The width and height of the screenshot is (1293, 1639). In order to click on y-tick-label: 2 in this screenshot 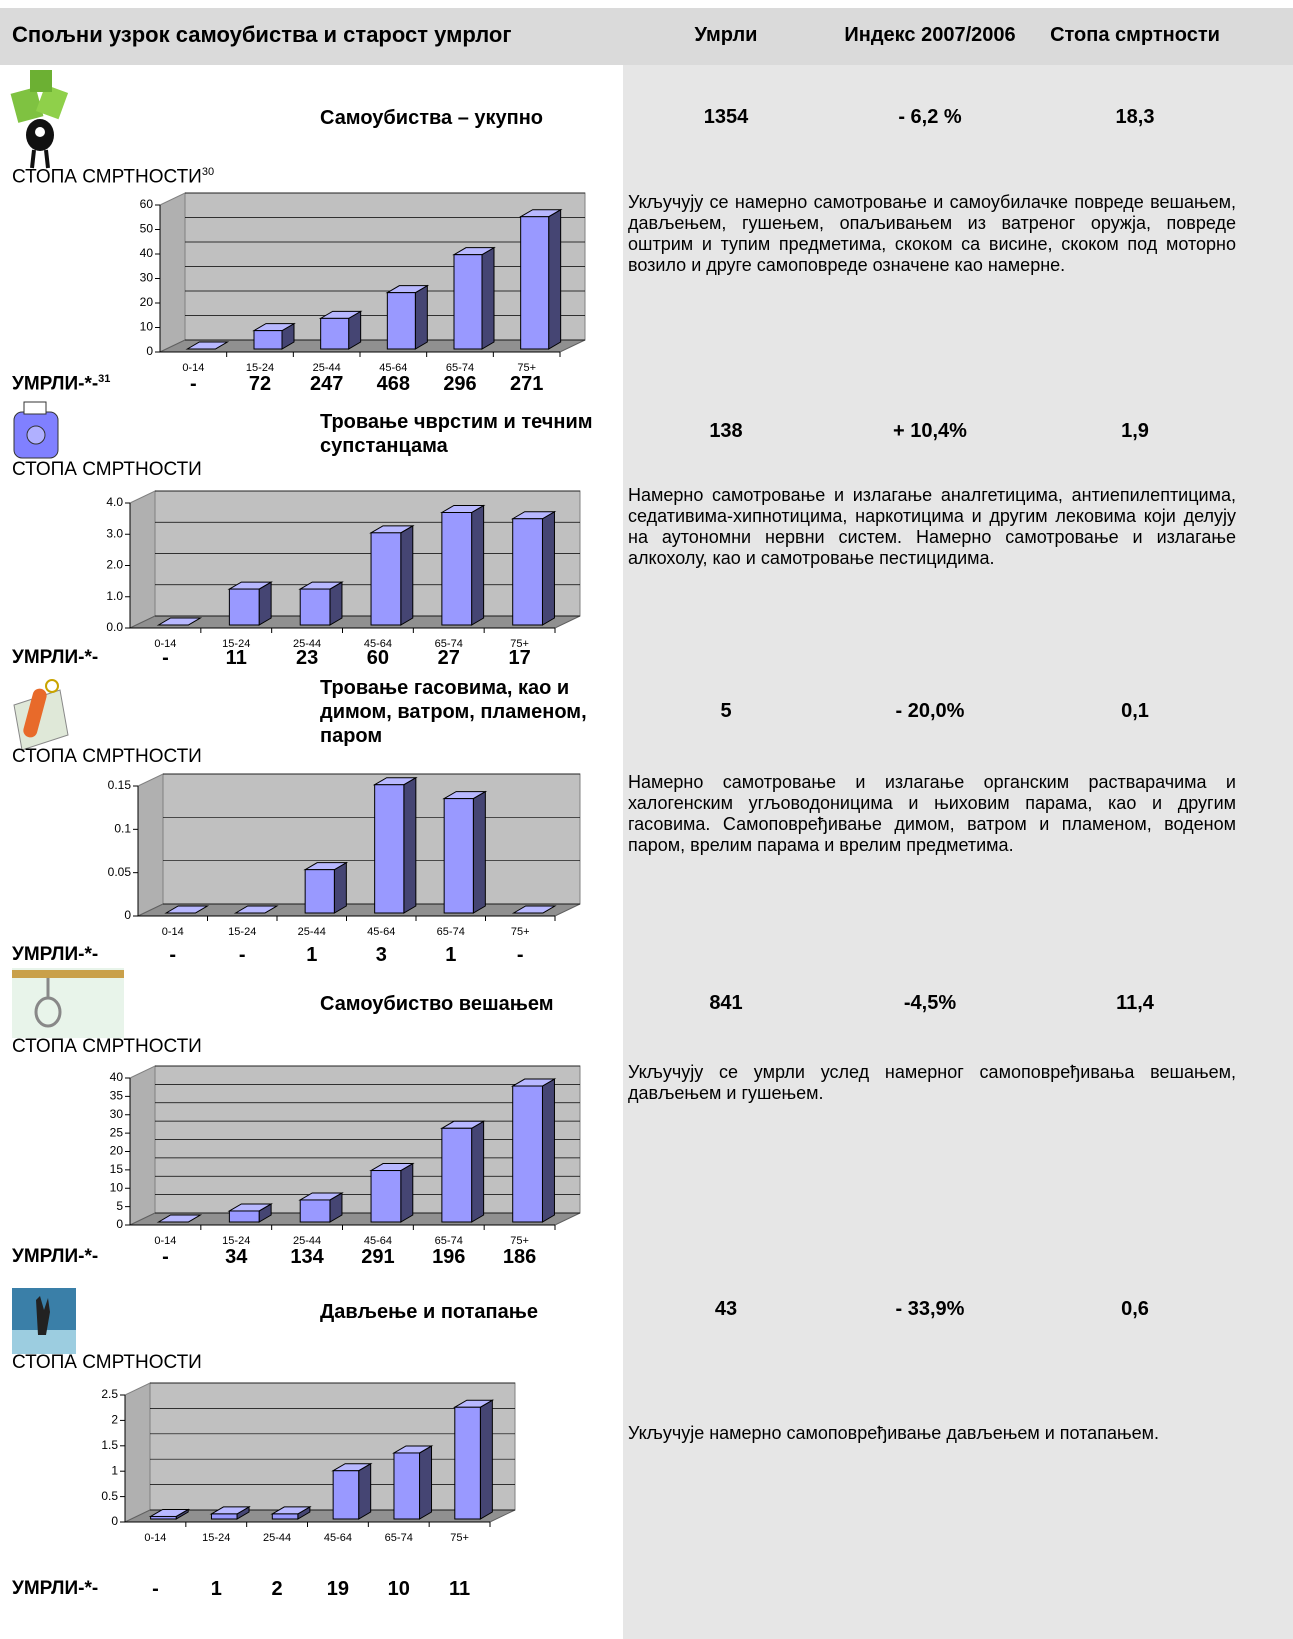, I will do `click(114, 1420)`.